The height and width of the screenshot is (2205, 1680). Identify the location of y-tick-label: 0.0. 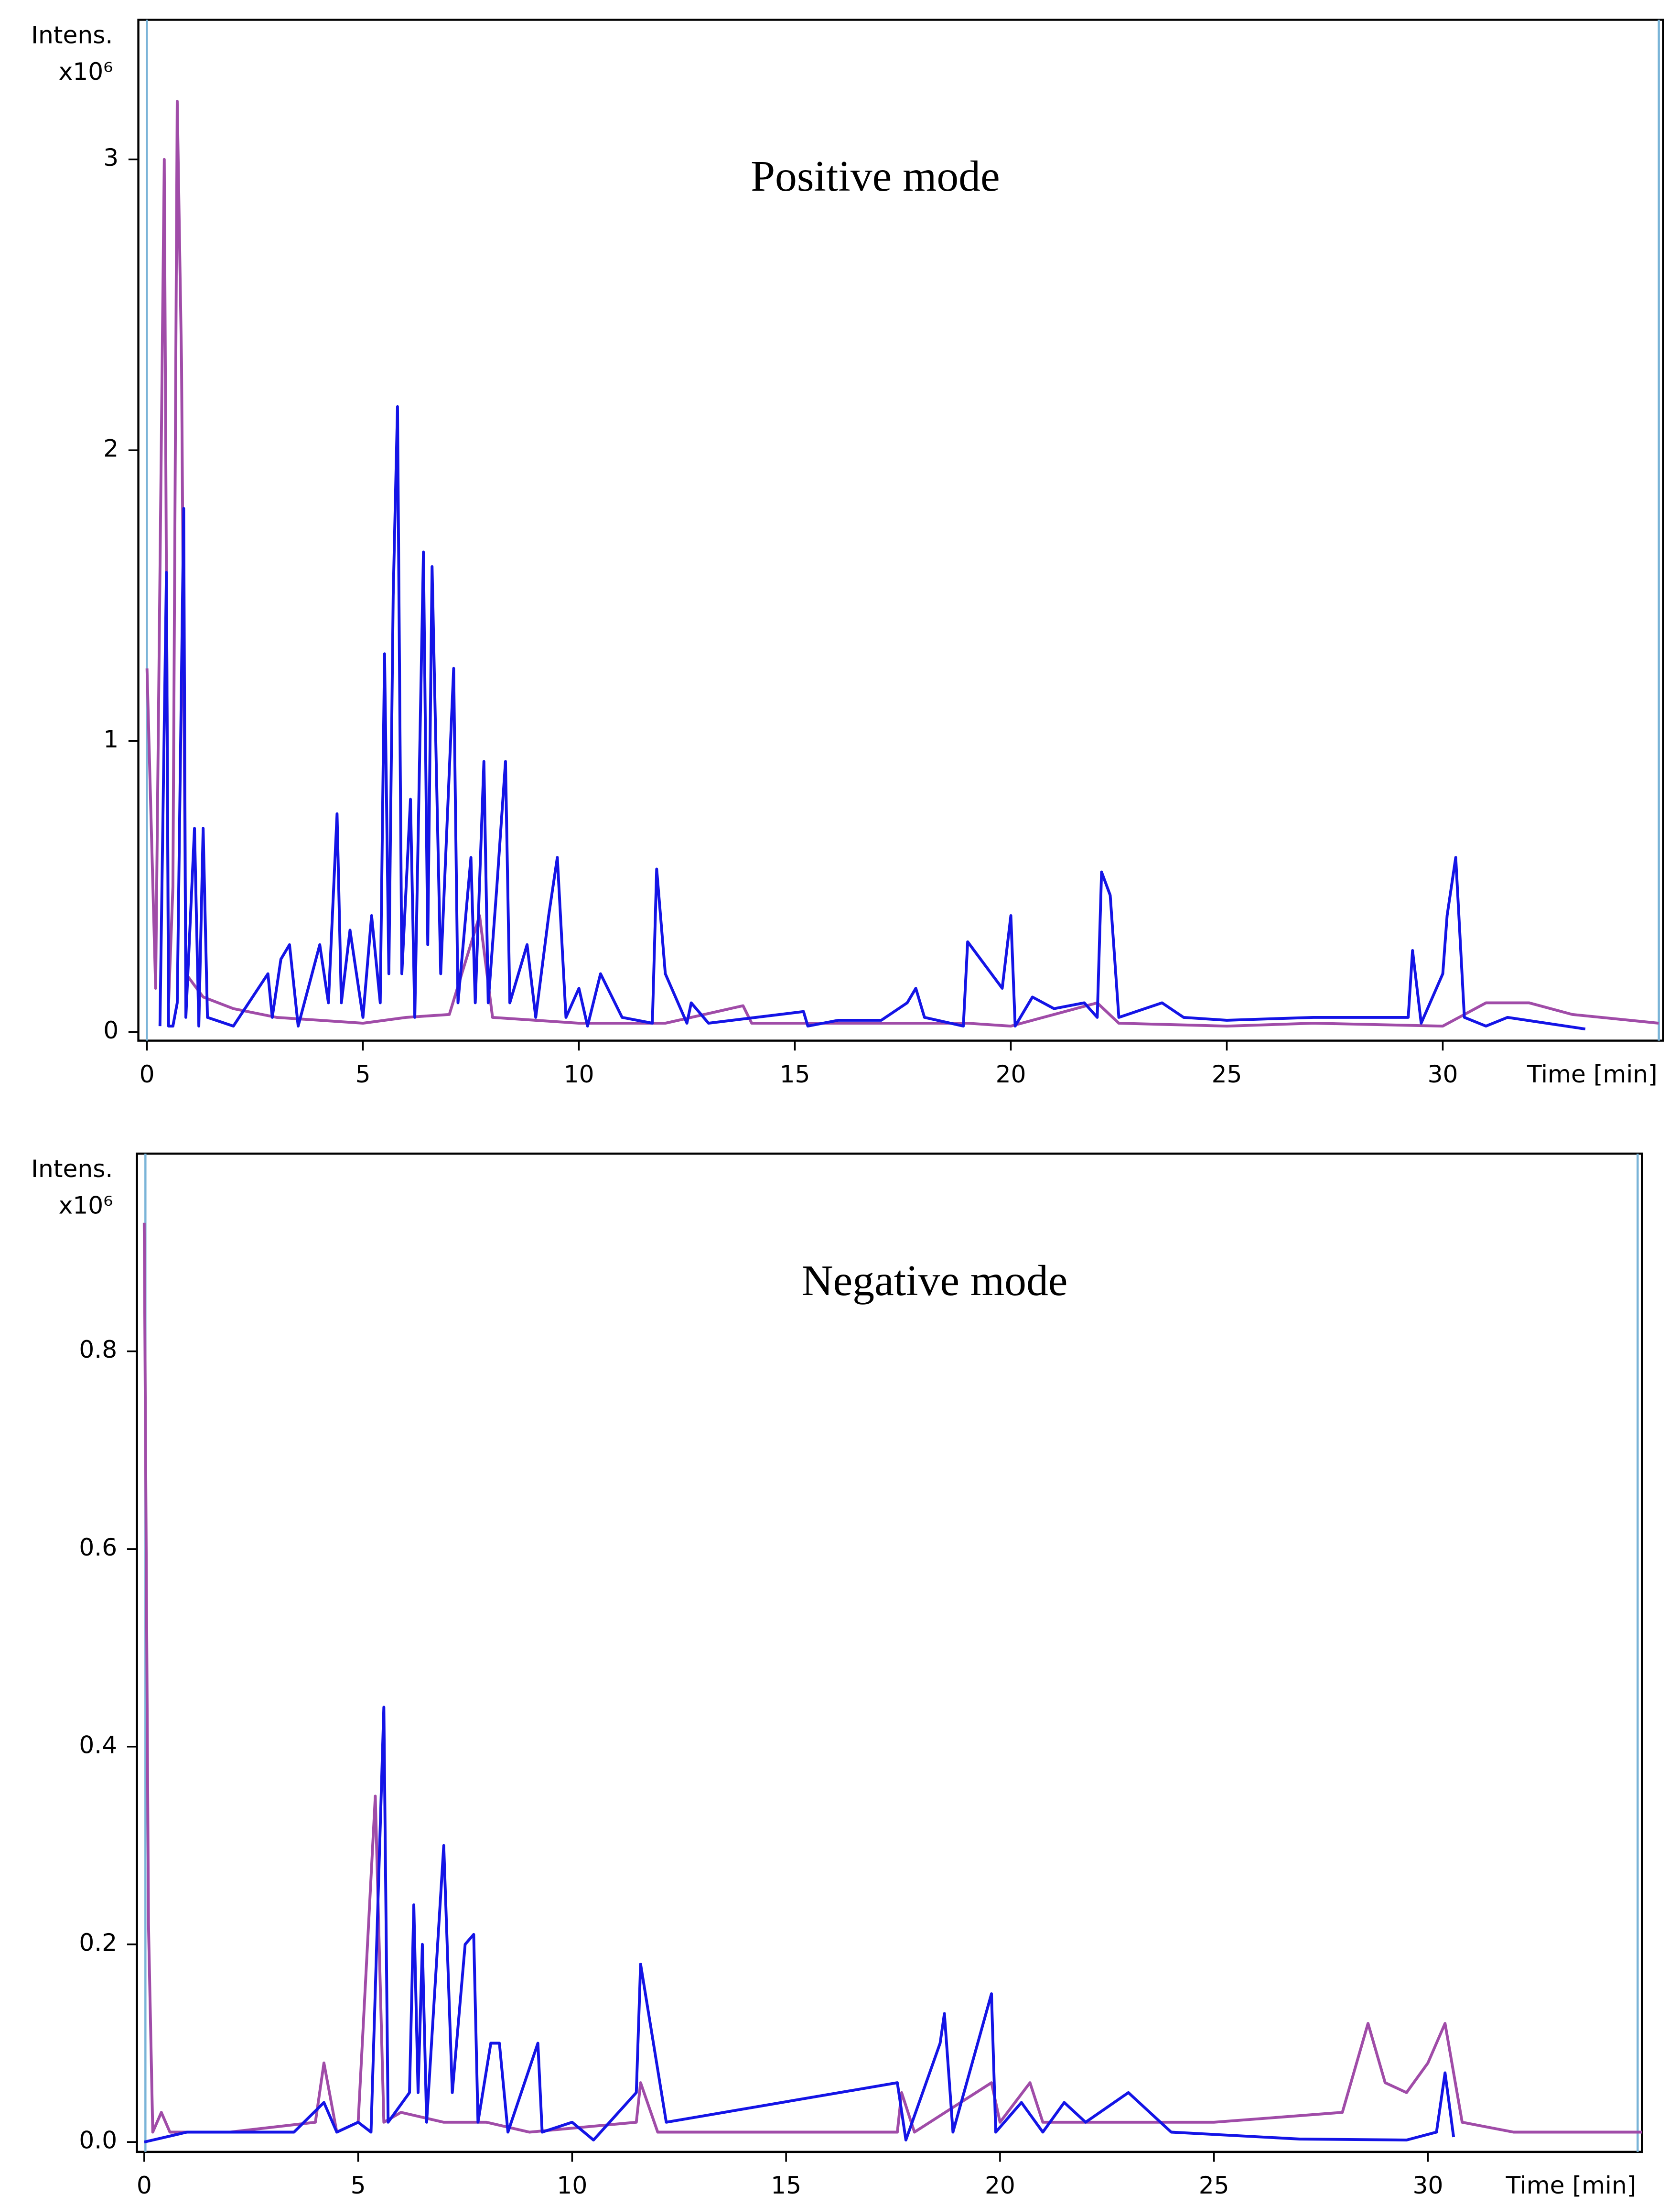
(98, 2140).